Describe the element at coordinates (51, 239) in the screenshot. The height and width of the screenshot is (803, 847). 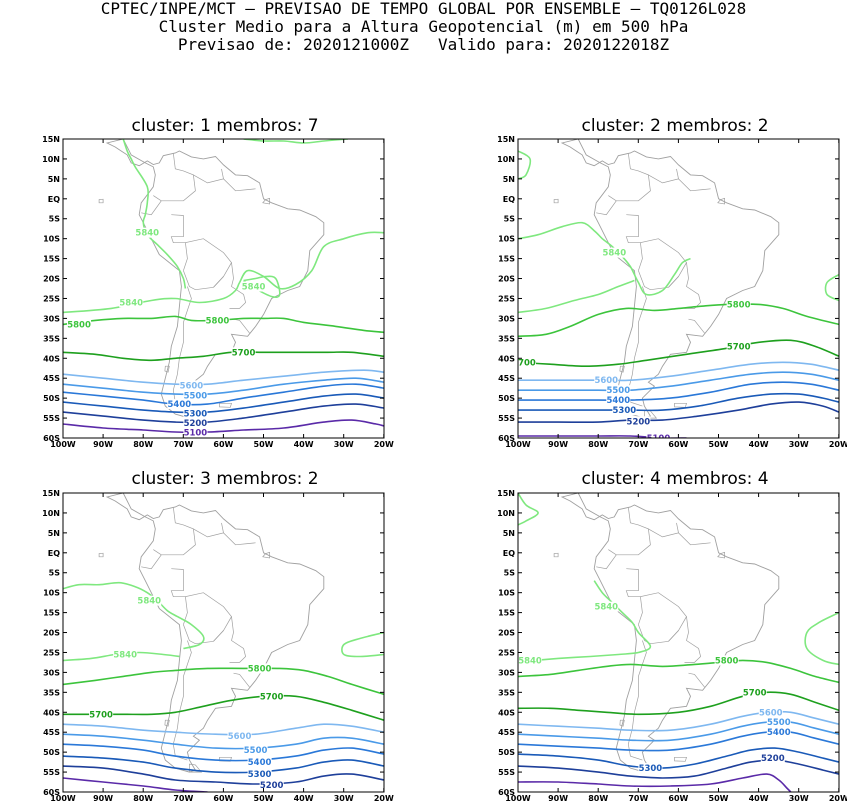
I see `lat-tick-label: 10S` at that location.